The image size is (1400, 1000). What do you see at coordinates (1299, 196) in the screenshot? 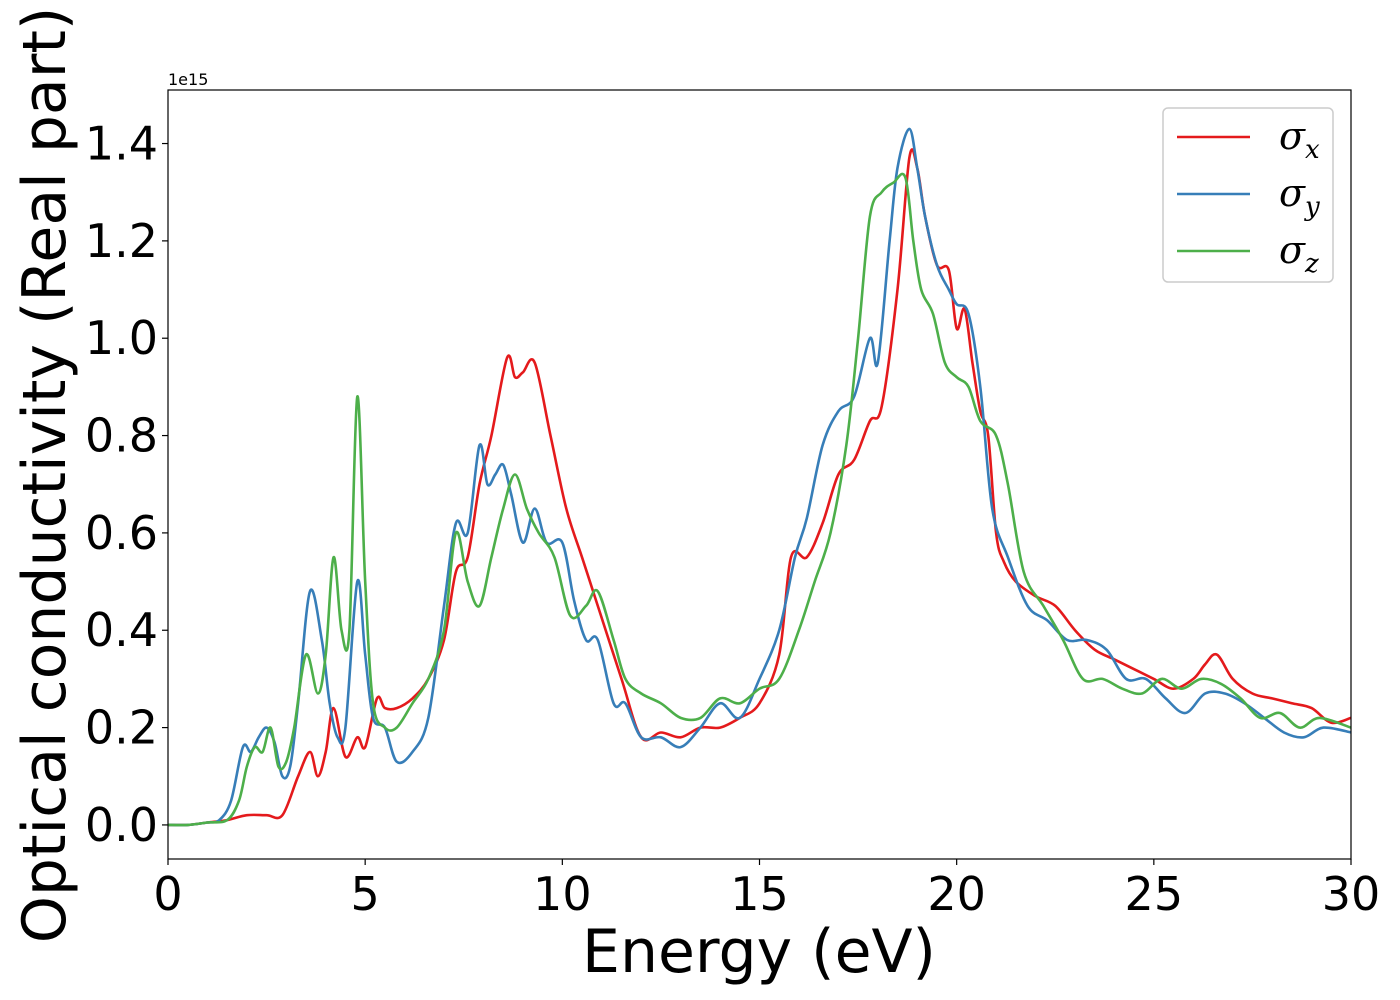
I see `legend-label-y: σy` at bounding box center [1299, 196].